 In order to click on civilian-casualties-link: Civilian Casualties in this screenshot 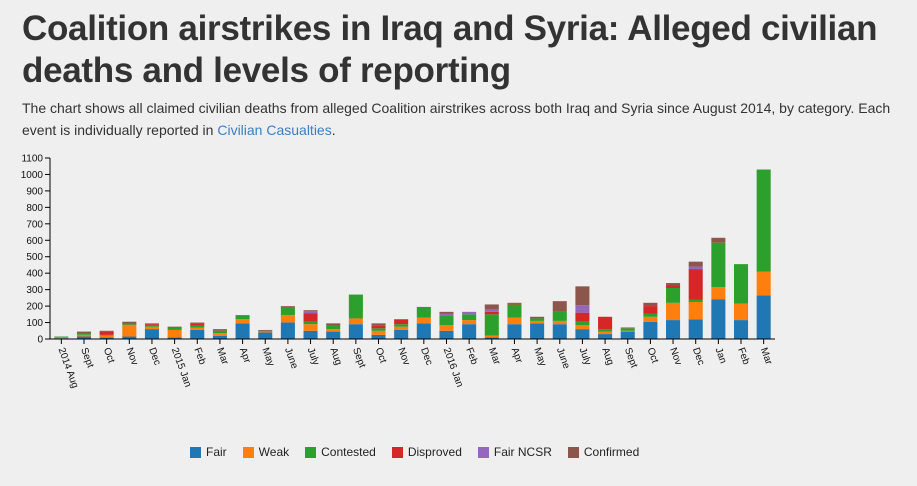, I will do `click(274, 130)`.